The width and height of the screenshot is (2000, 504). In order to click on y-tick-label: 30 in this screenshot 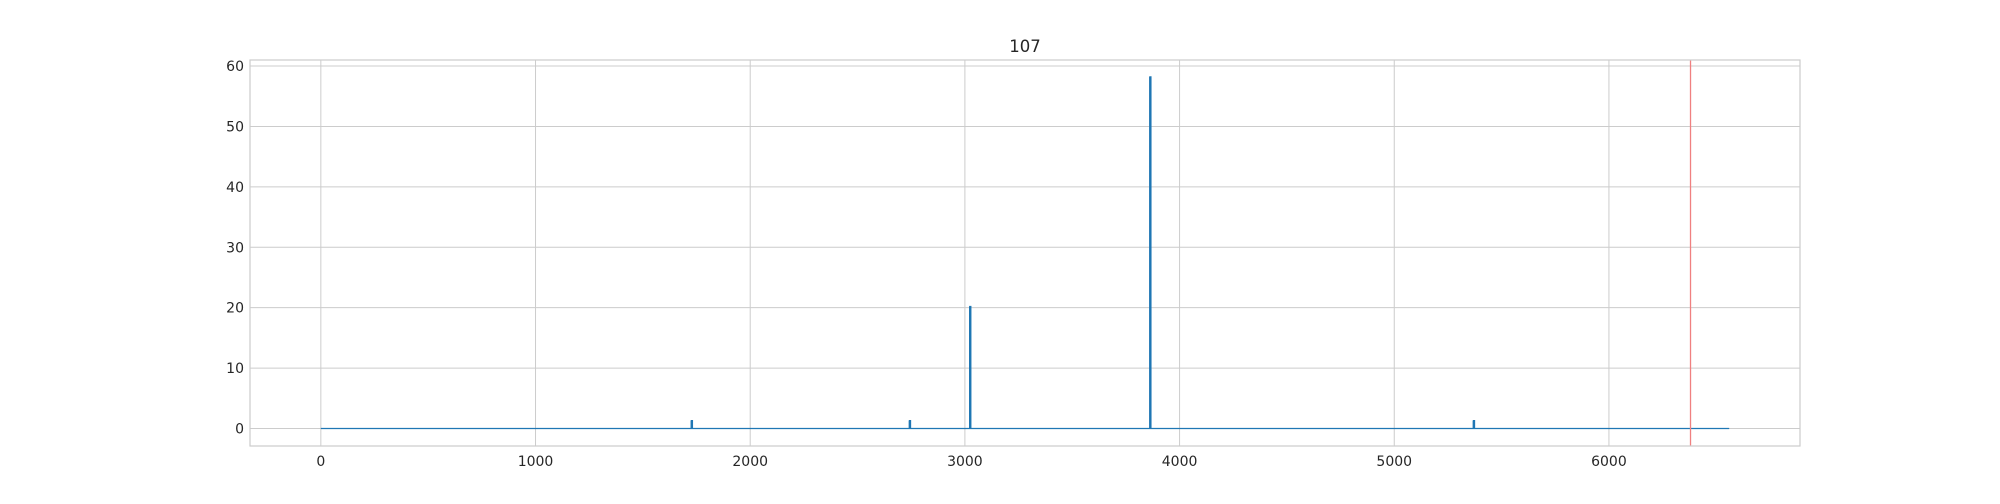, I will do `click(235, 248)`.